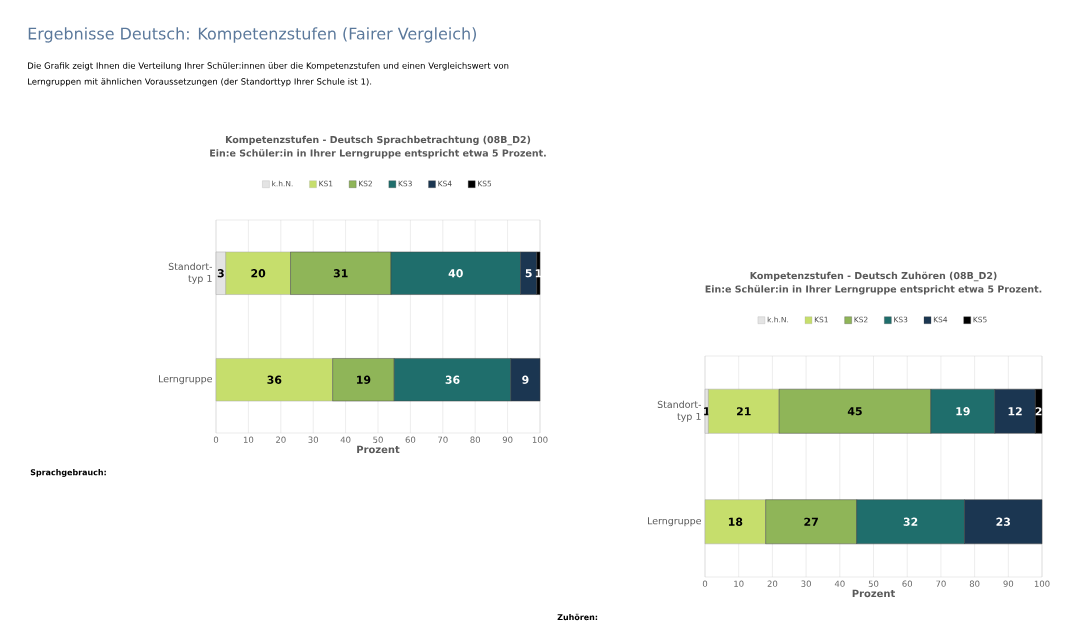 The height and width of the screenshot is (625, 1077). Describe the element at coordinates (1015, 411) in the screenshot. I see `data-label: 12` at that location.